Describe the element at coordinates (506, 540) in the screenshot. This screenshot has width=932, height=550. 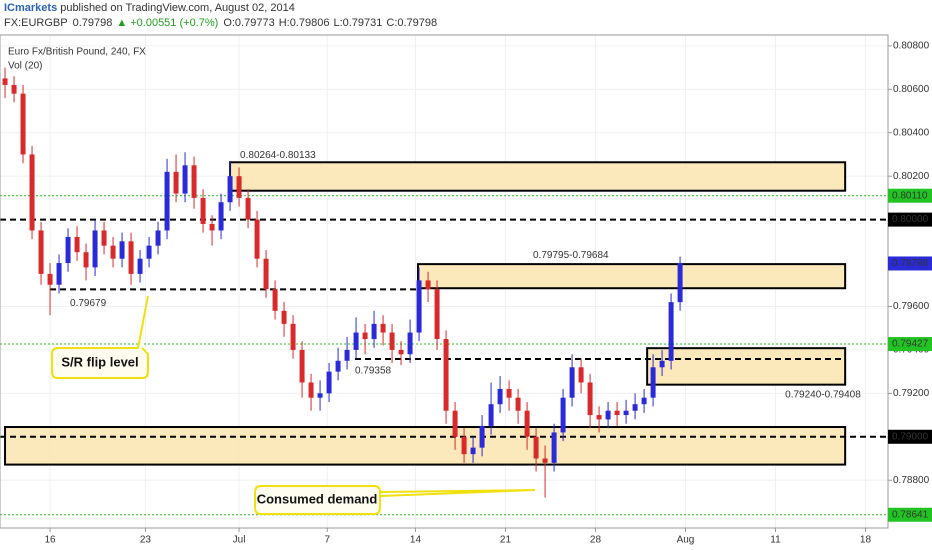
I see `x-tick-label: 21` at that location.